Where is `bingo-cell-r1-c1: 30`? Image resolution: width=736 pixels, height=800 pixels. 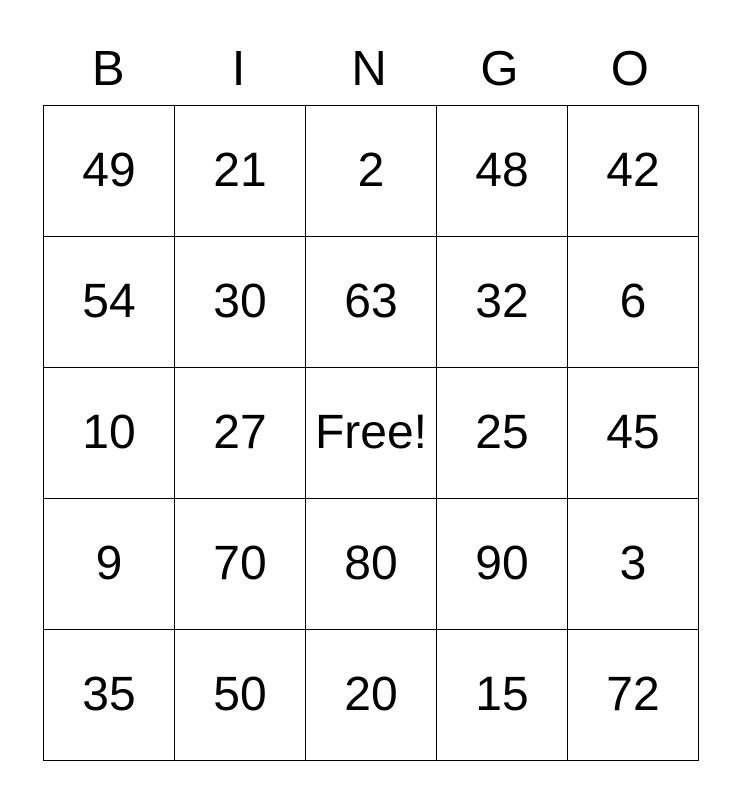 bingo-cell-r1-c1: 30 is located at coordinates (240, 302).